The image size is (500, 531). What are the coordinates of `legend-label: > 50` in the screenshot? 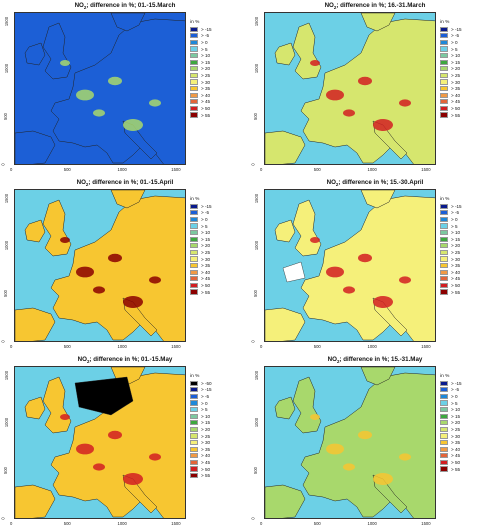 It's located at (456, 462).